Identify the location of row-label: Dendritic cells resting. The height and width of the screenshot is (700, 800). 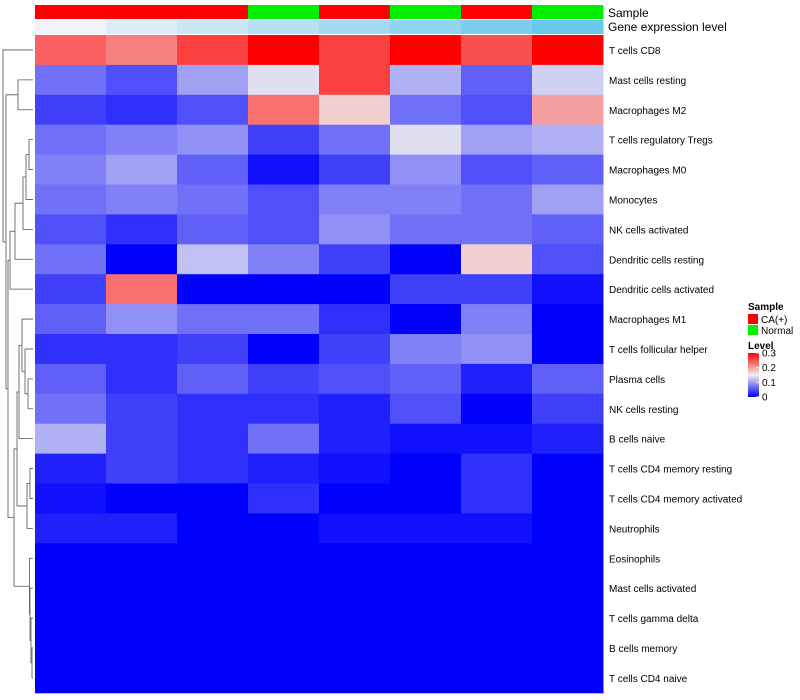
(656, 260).